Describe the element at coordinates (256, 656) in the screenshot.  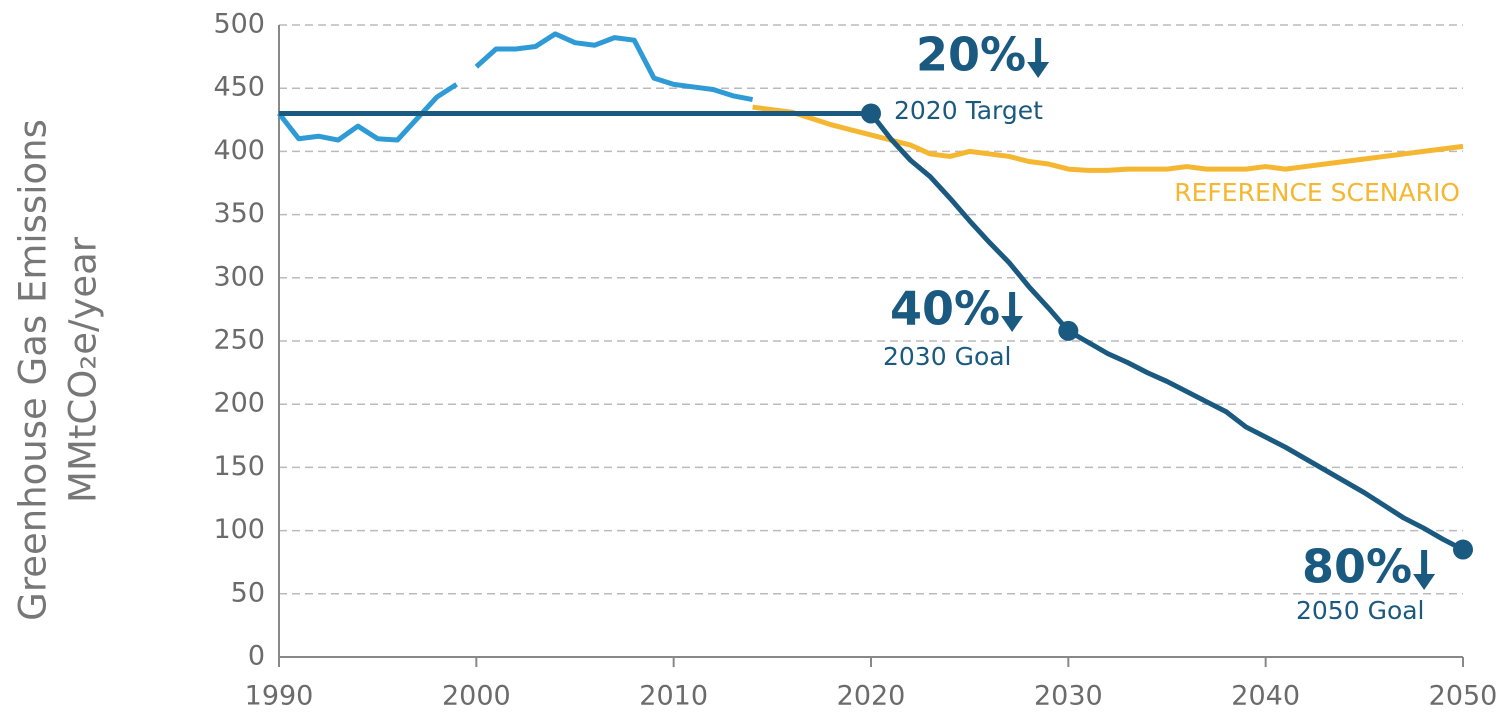
I see `y-tick-label: 0` at that location.